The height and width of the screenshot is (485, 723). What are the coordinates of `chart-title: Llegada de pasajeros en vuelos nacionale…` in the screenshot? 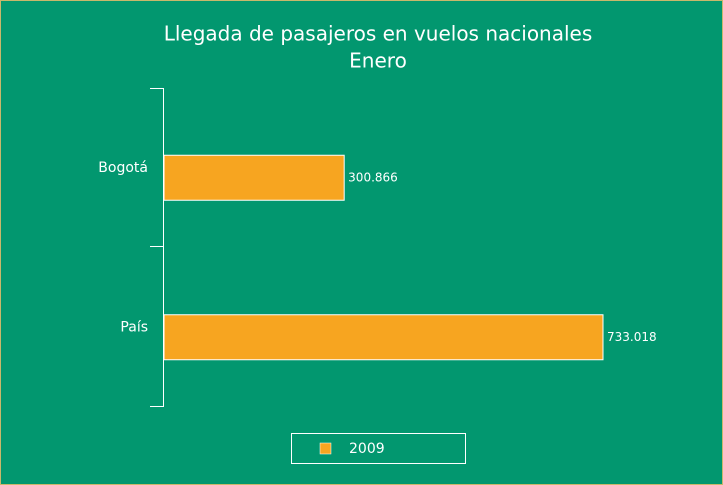 It's located at (378, 34).